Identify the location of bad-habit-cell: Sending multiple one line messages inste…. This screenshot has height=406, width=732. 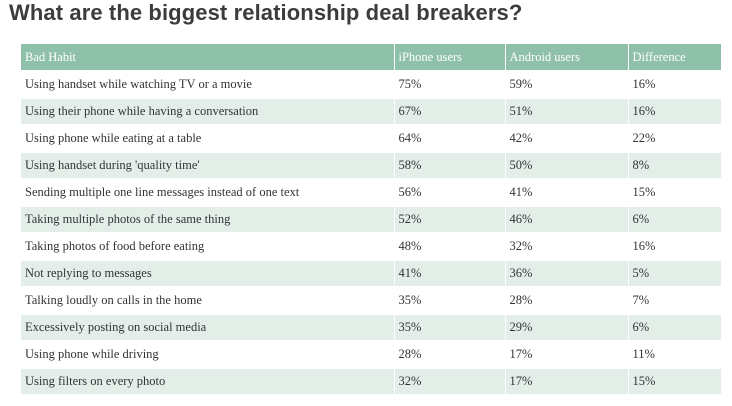
(208, 192).